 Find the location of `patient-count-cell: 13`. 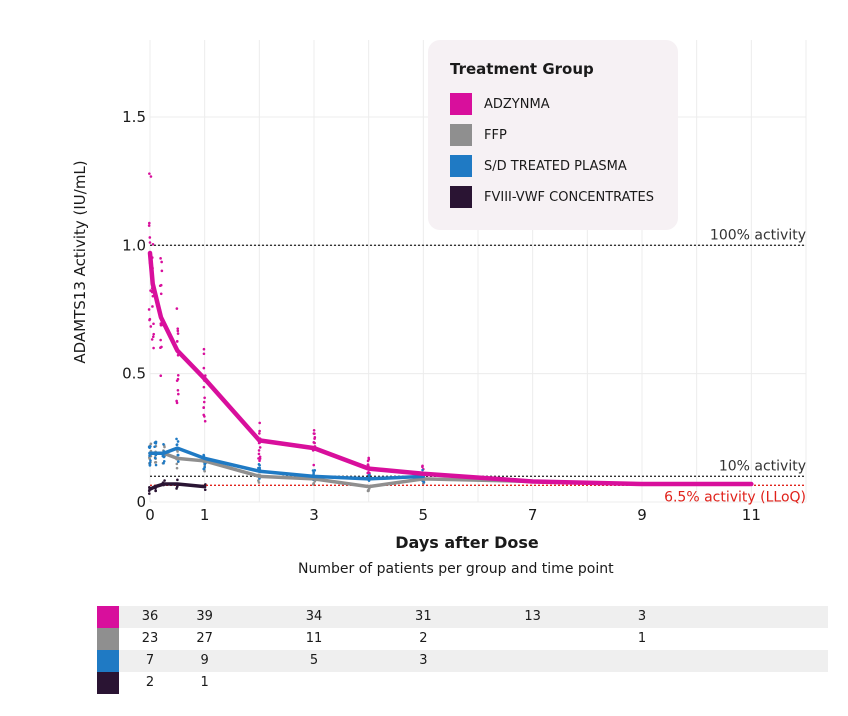

patient-count-cell: 13 is located at coordinates (532, 616).